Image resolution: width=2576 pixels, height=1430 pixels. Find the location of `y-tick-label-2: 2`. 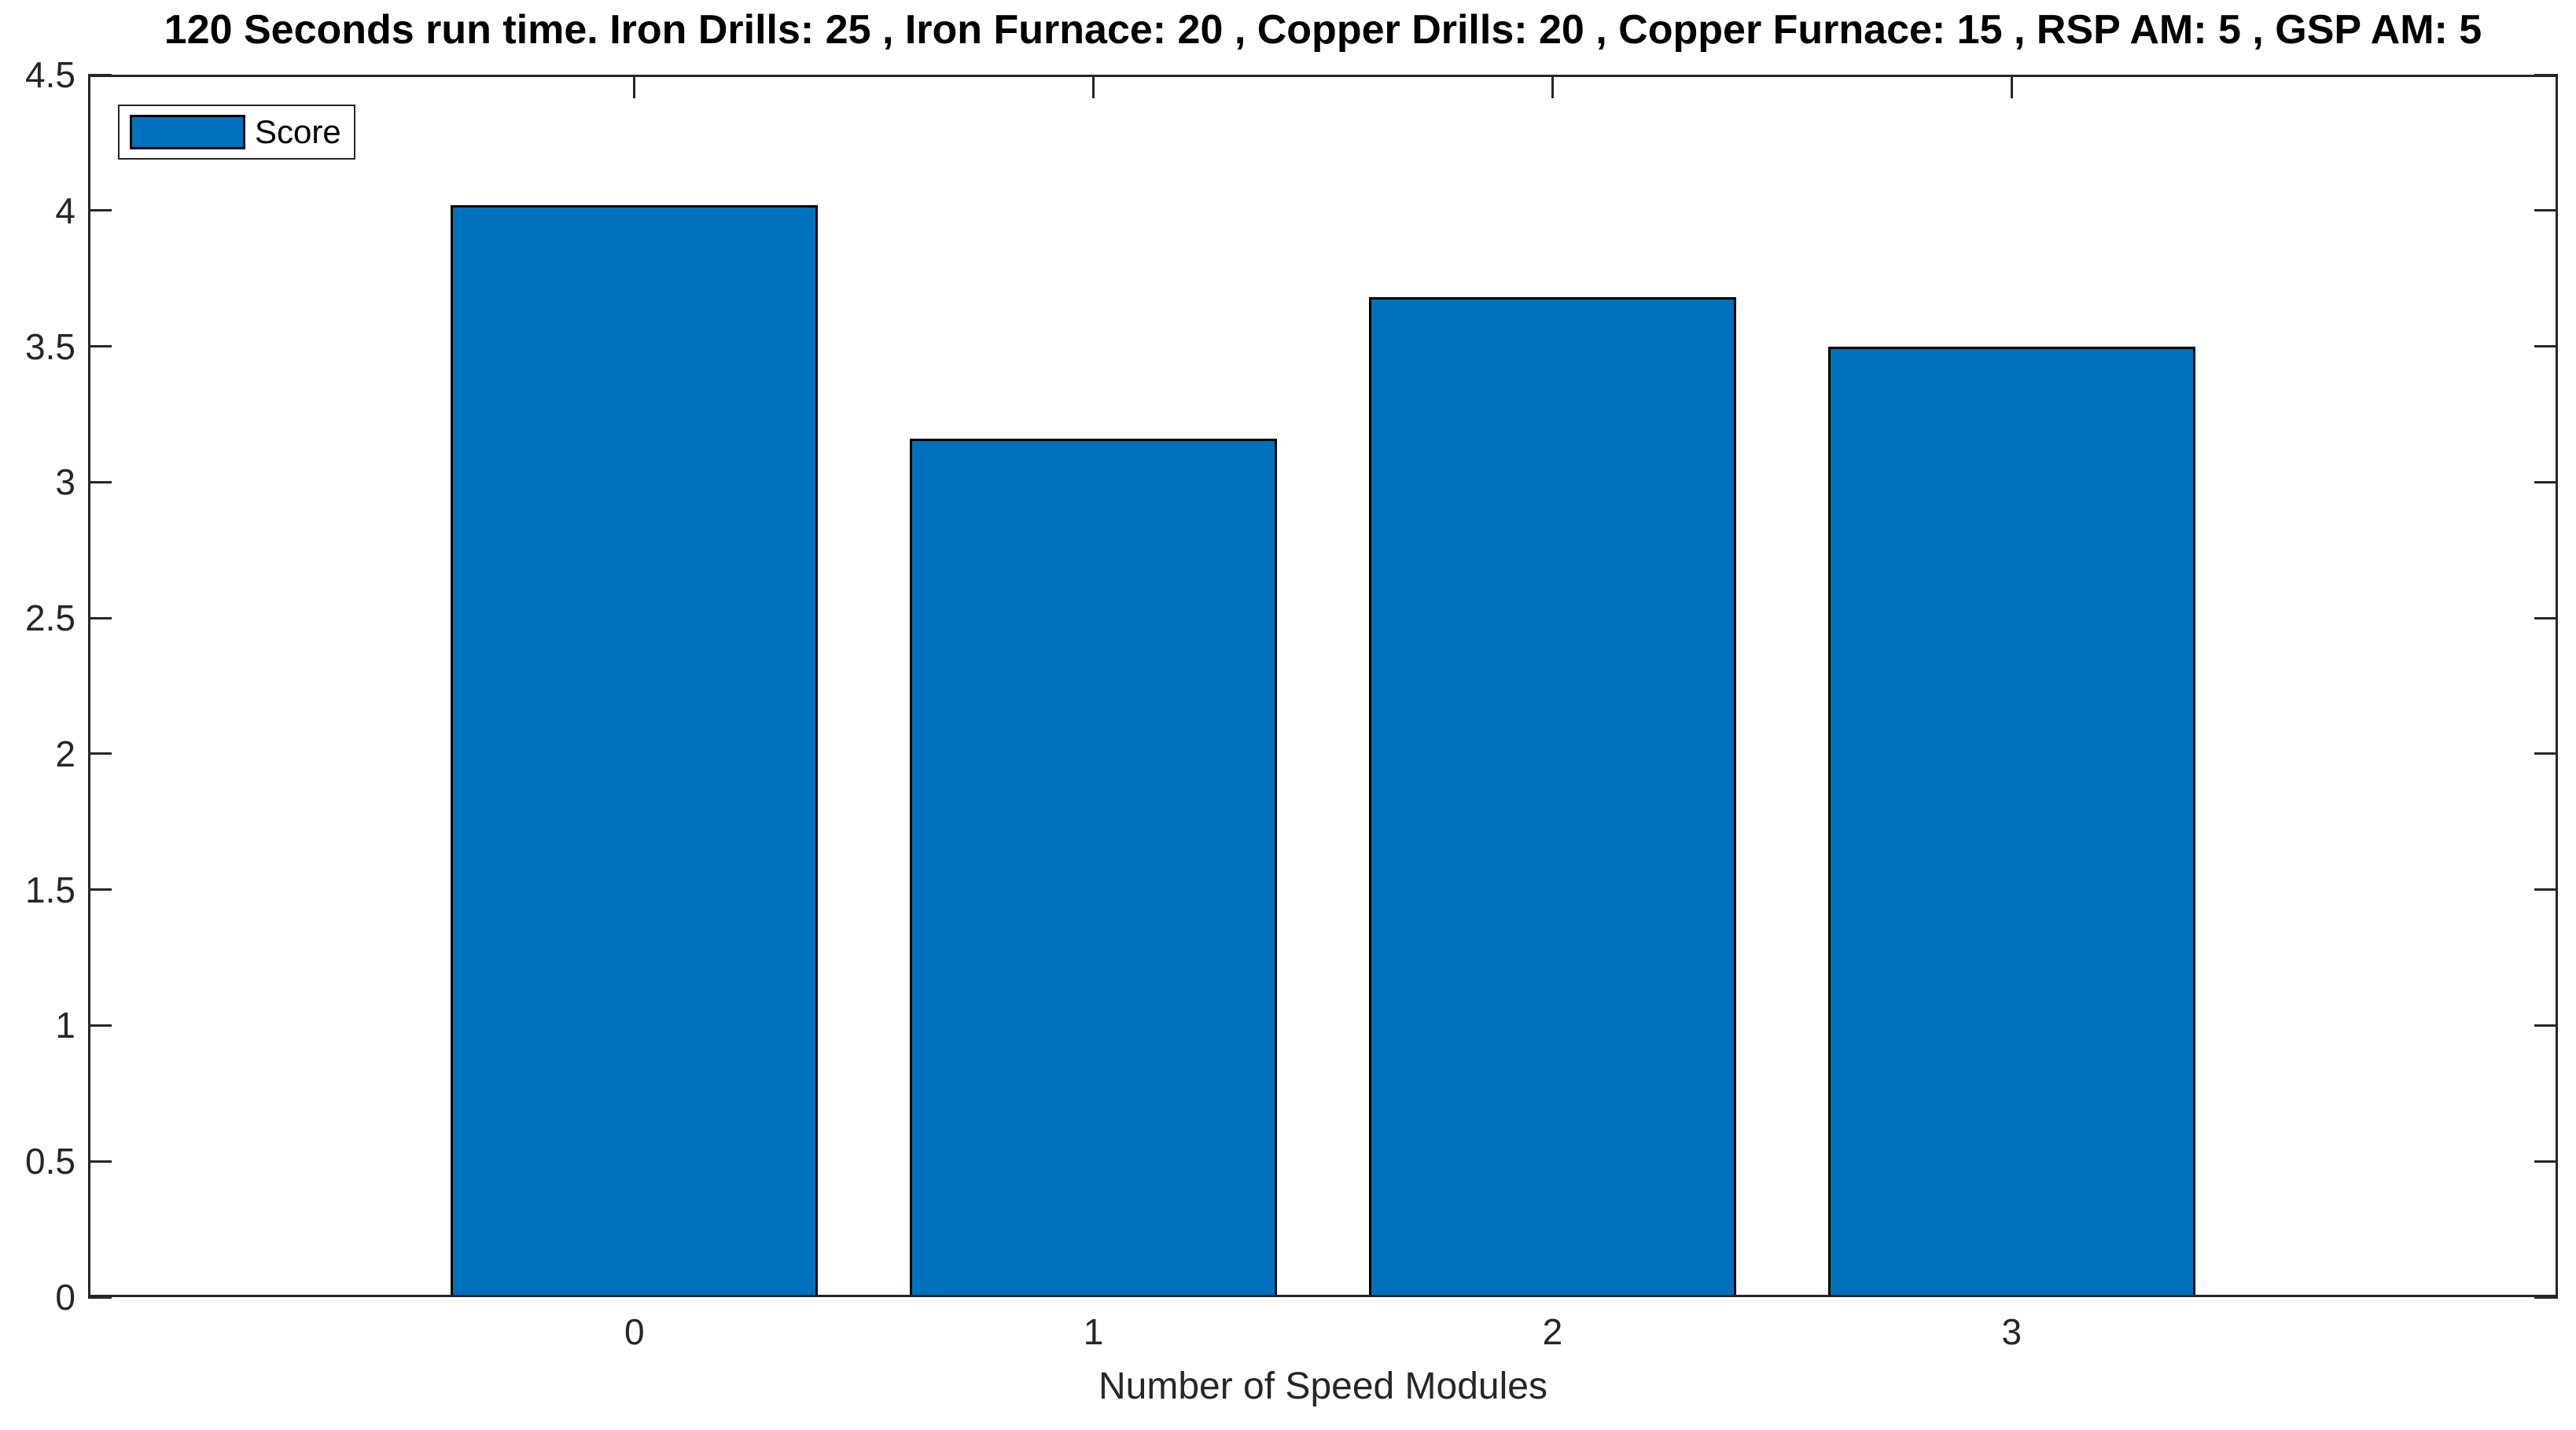

y-tick-label-2: 2 is located at coordinates (65, 753).